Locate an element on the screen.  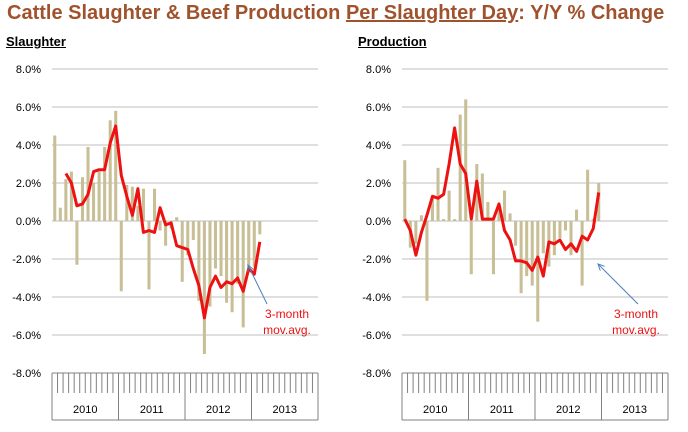
y-tick-label: -8.0% is located at coordinates (376, 374).